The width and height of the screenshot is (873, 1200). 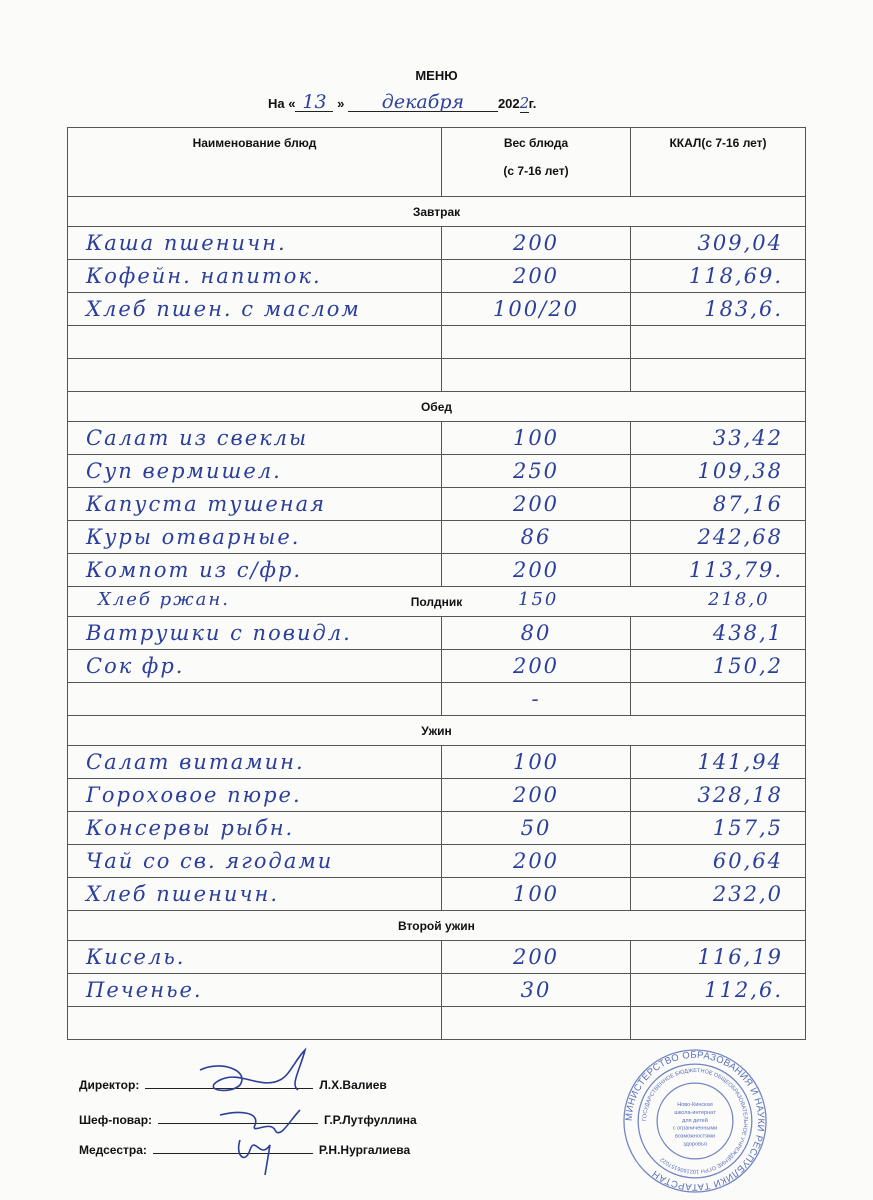 What do you see at coordinates (436, 957) in the screenshot?
I see `menu-row: Кисель. 200 116,19` at bounding box center [436, 957].